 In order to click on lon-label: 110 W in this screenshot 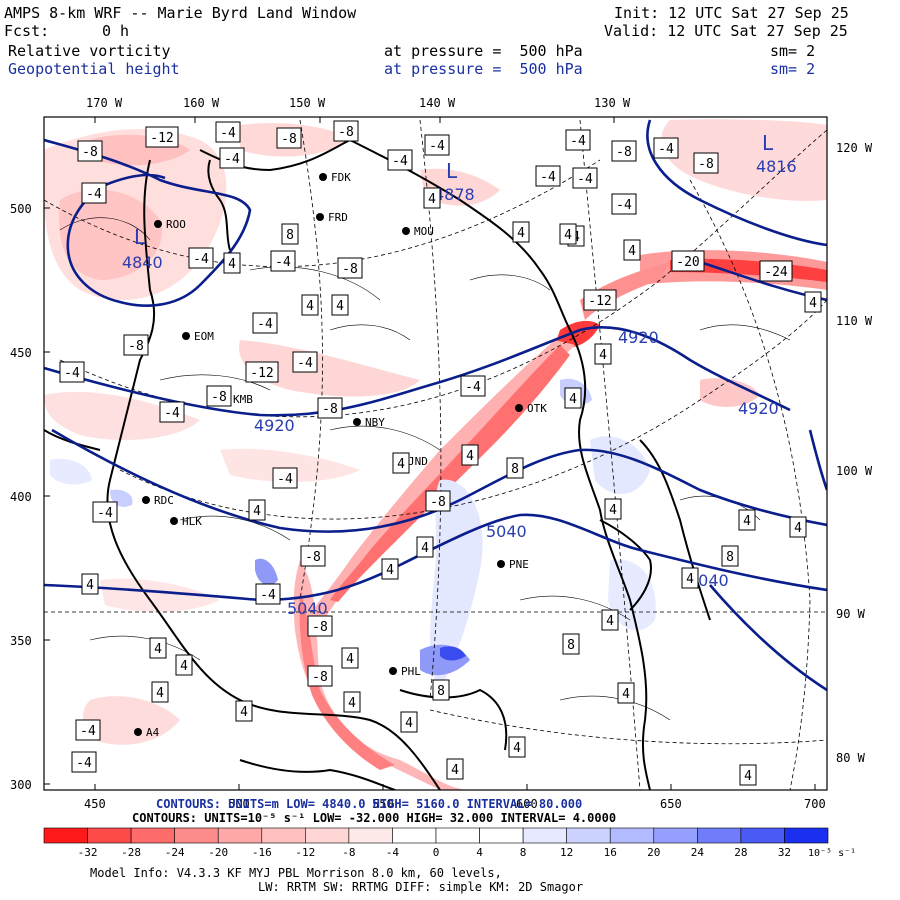, I will do `click(854, 321)`.